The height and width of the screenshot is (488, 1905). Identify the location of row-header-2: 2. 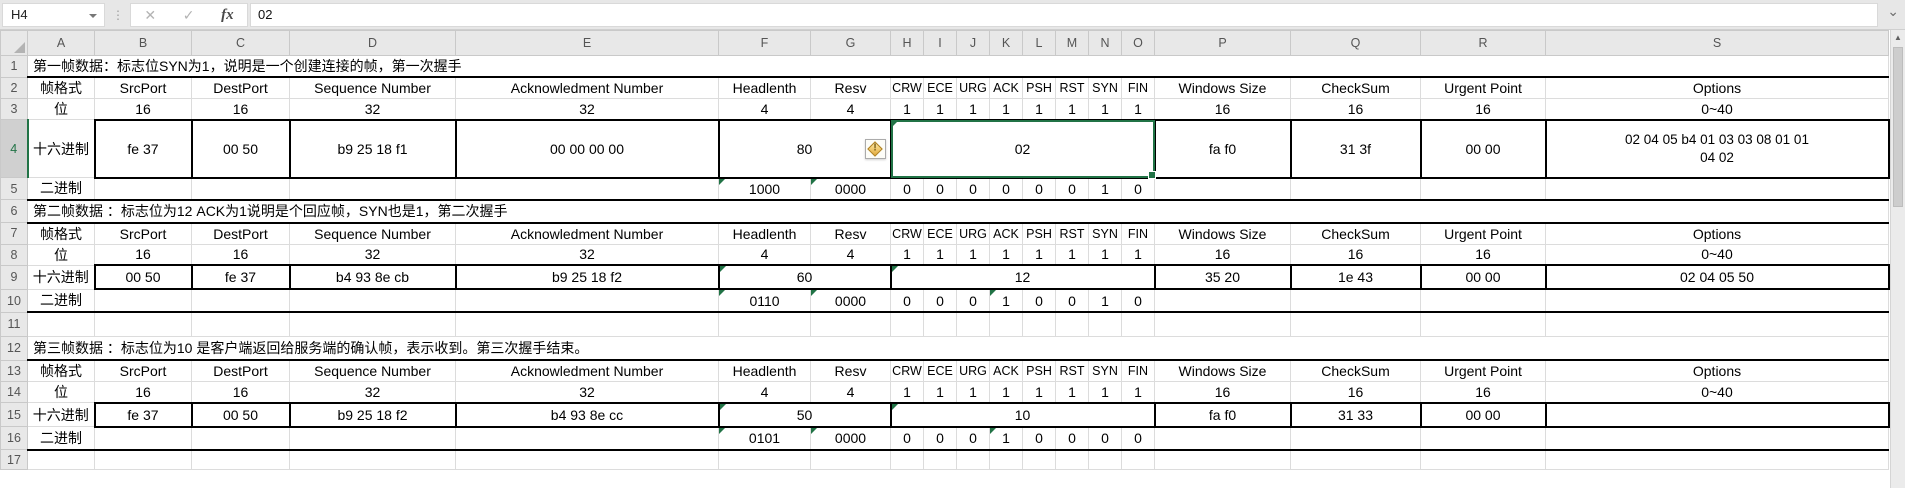
(14, 87).